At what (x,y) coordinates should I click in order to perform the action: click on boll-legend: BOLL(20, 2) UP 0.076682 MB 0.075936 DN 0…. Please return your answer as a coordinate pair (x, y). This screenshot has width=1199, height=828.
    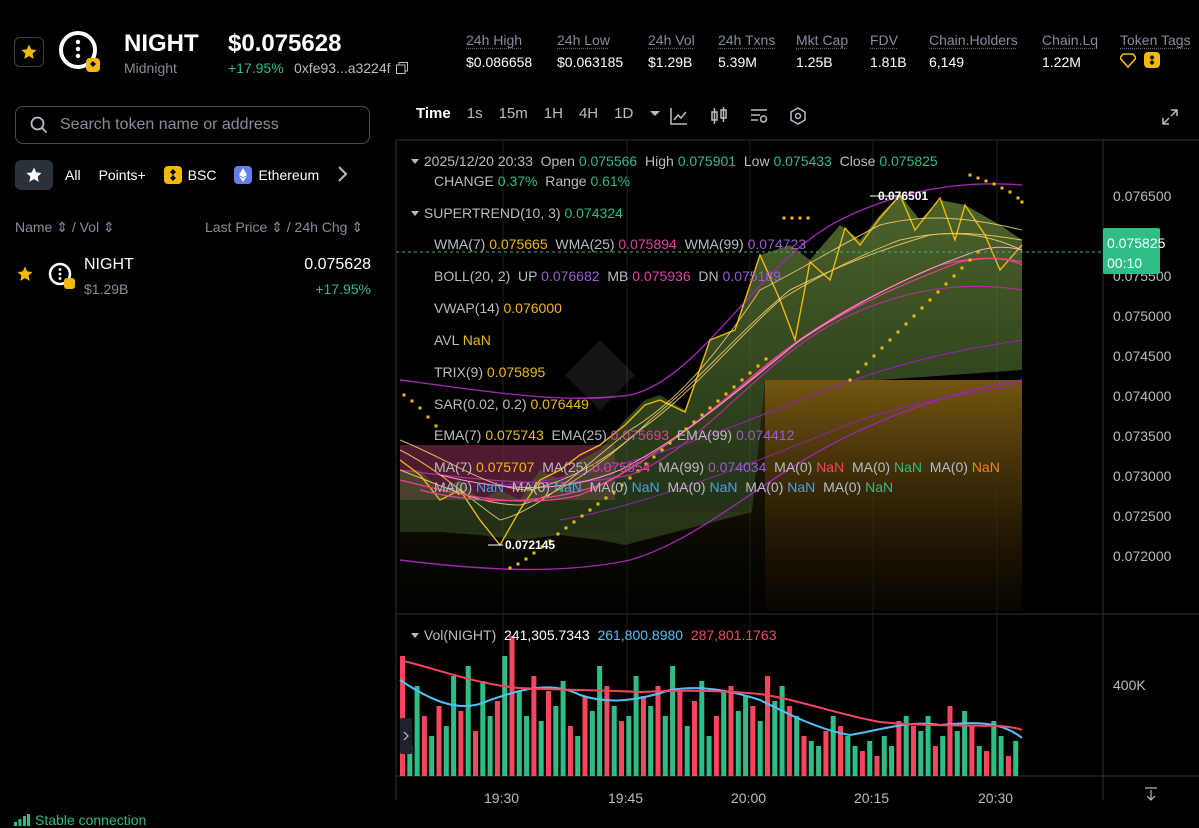
    Looking at the image, I should click on (607, 276).